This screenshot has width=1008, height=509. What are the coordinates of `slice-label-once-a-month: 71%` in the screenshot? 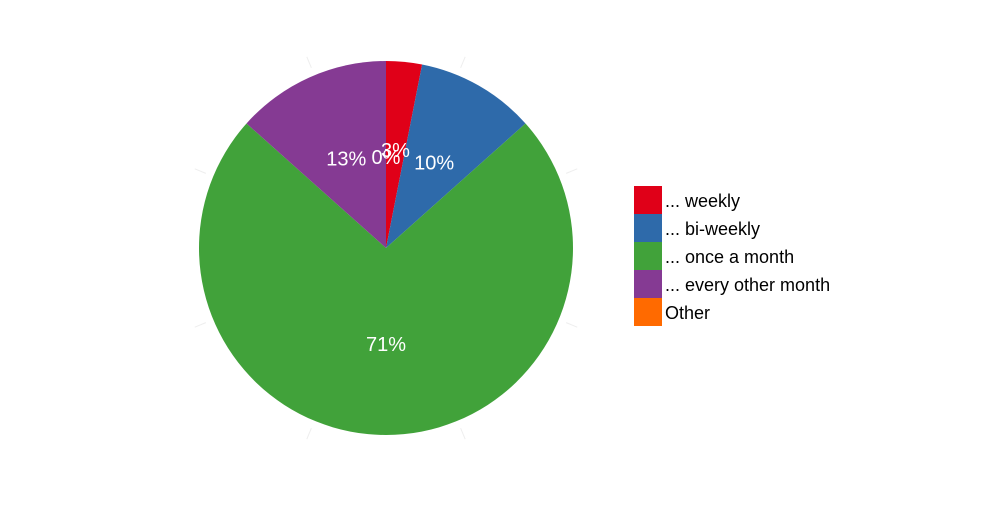 It's located at (386, 345).